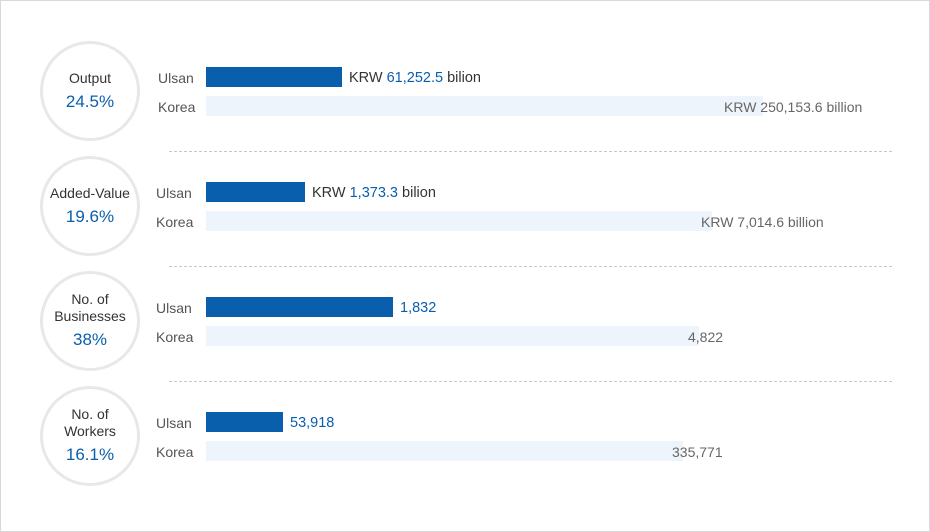  What do you see at coordinates (90, 101) in the screenshot?
I see `metric-share: 24.5%` at bounding box center [90, 101].